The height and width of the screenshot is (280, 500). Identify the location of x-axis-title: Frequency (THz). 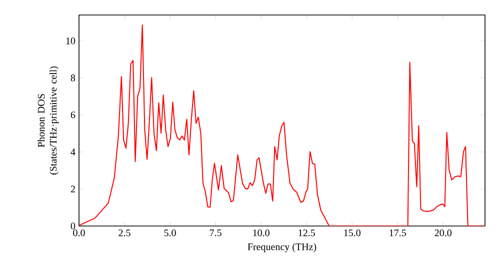
(282, 247).